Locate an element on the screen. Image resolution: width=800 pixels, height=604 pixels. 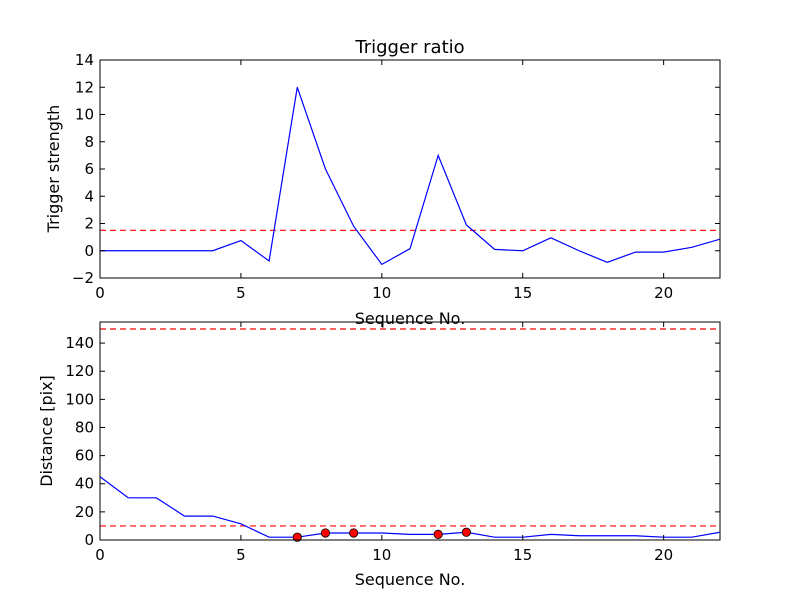
y-tick-label: 6 is located at coordinates (89, 169).